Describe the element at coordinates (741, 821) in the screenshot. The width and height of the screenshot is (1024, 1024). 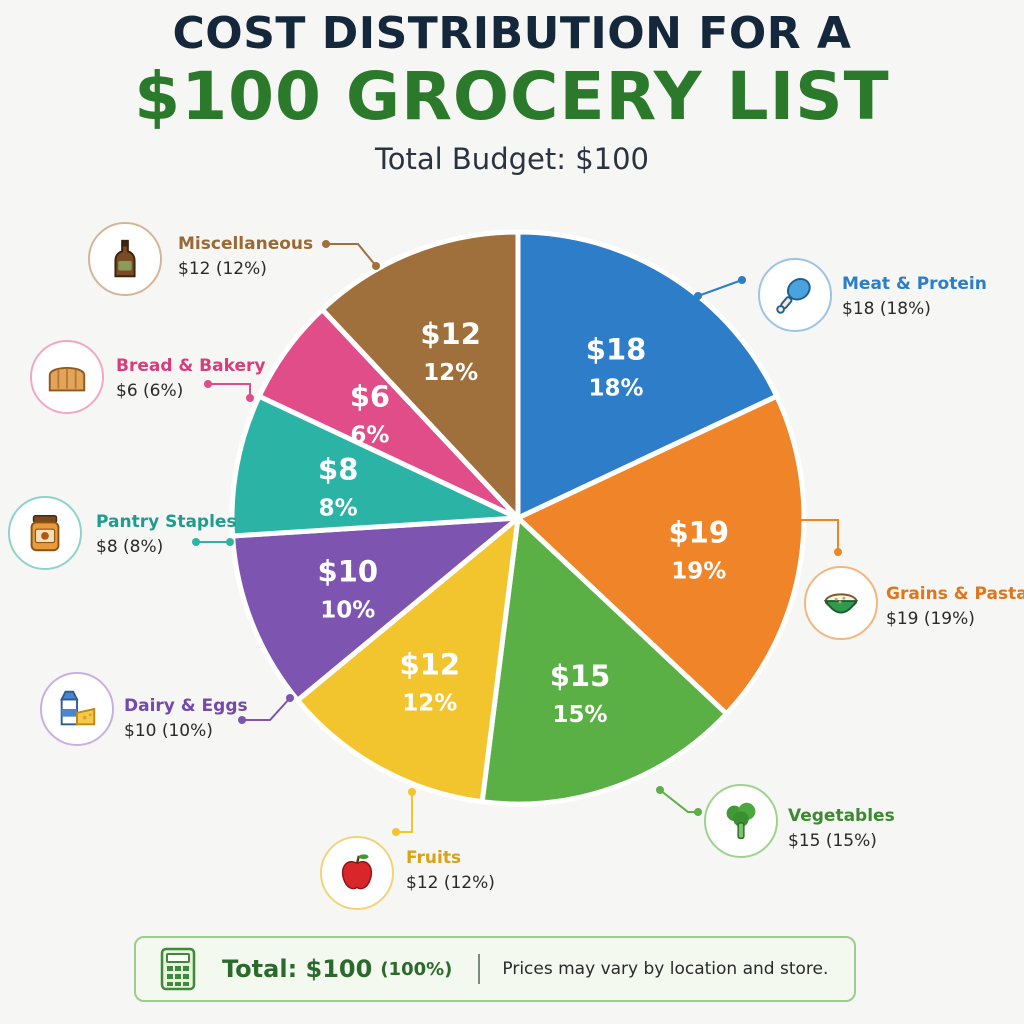
I see `broccoli-icon` at that location.